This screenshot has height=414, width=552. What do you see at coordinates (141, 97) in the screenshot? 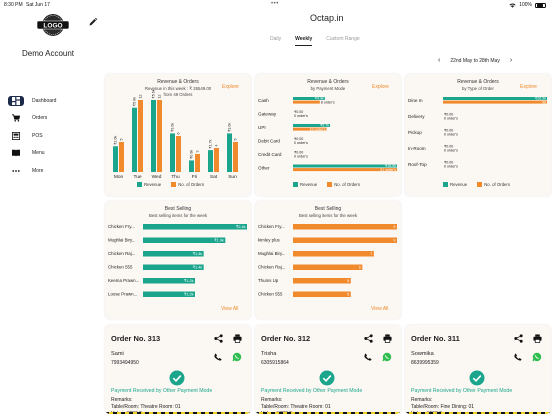
I see `orders-bar-label: 12` at bounding box center [141, 97].